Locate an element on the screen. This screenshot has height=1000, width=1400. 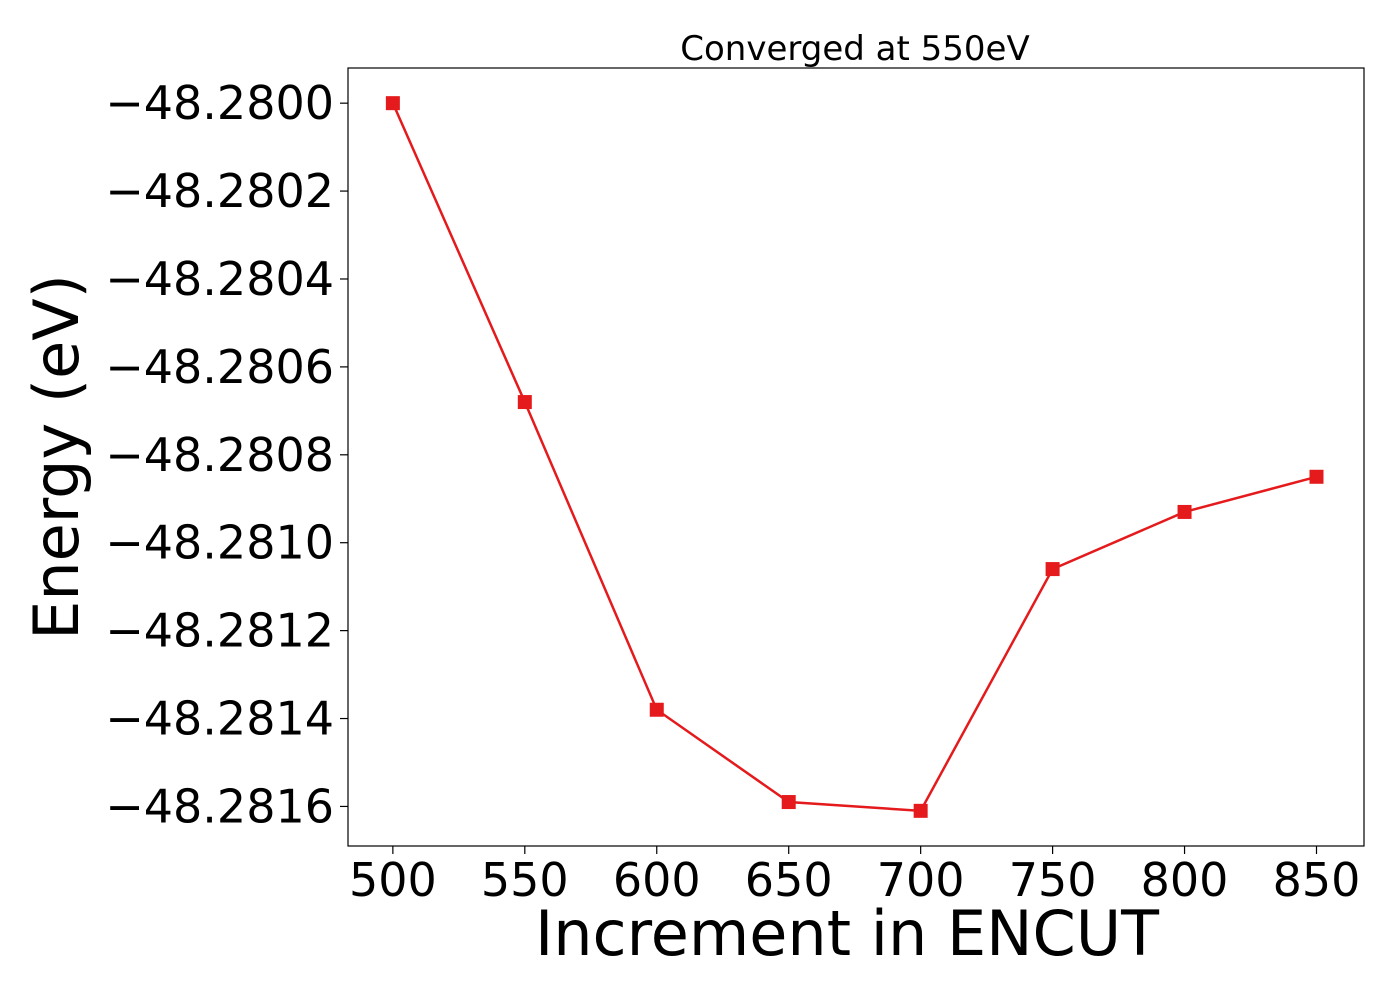
y-axis-title: Energy (eV) is located at coordinates (56, 457).